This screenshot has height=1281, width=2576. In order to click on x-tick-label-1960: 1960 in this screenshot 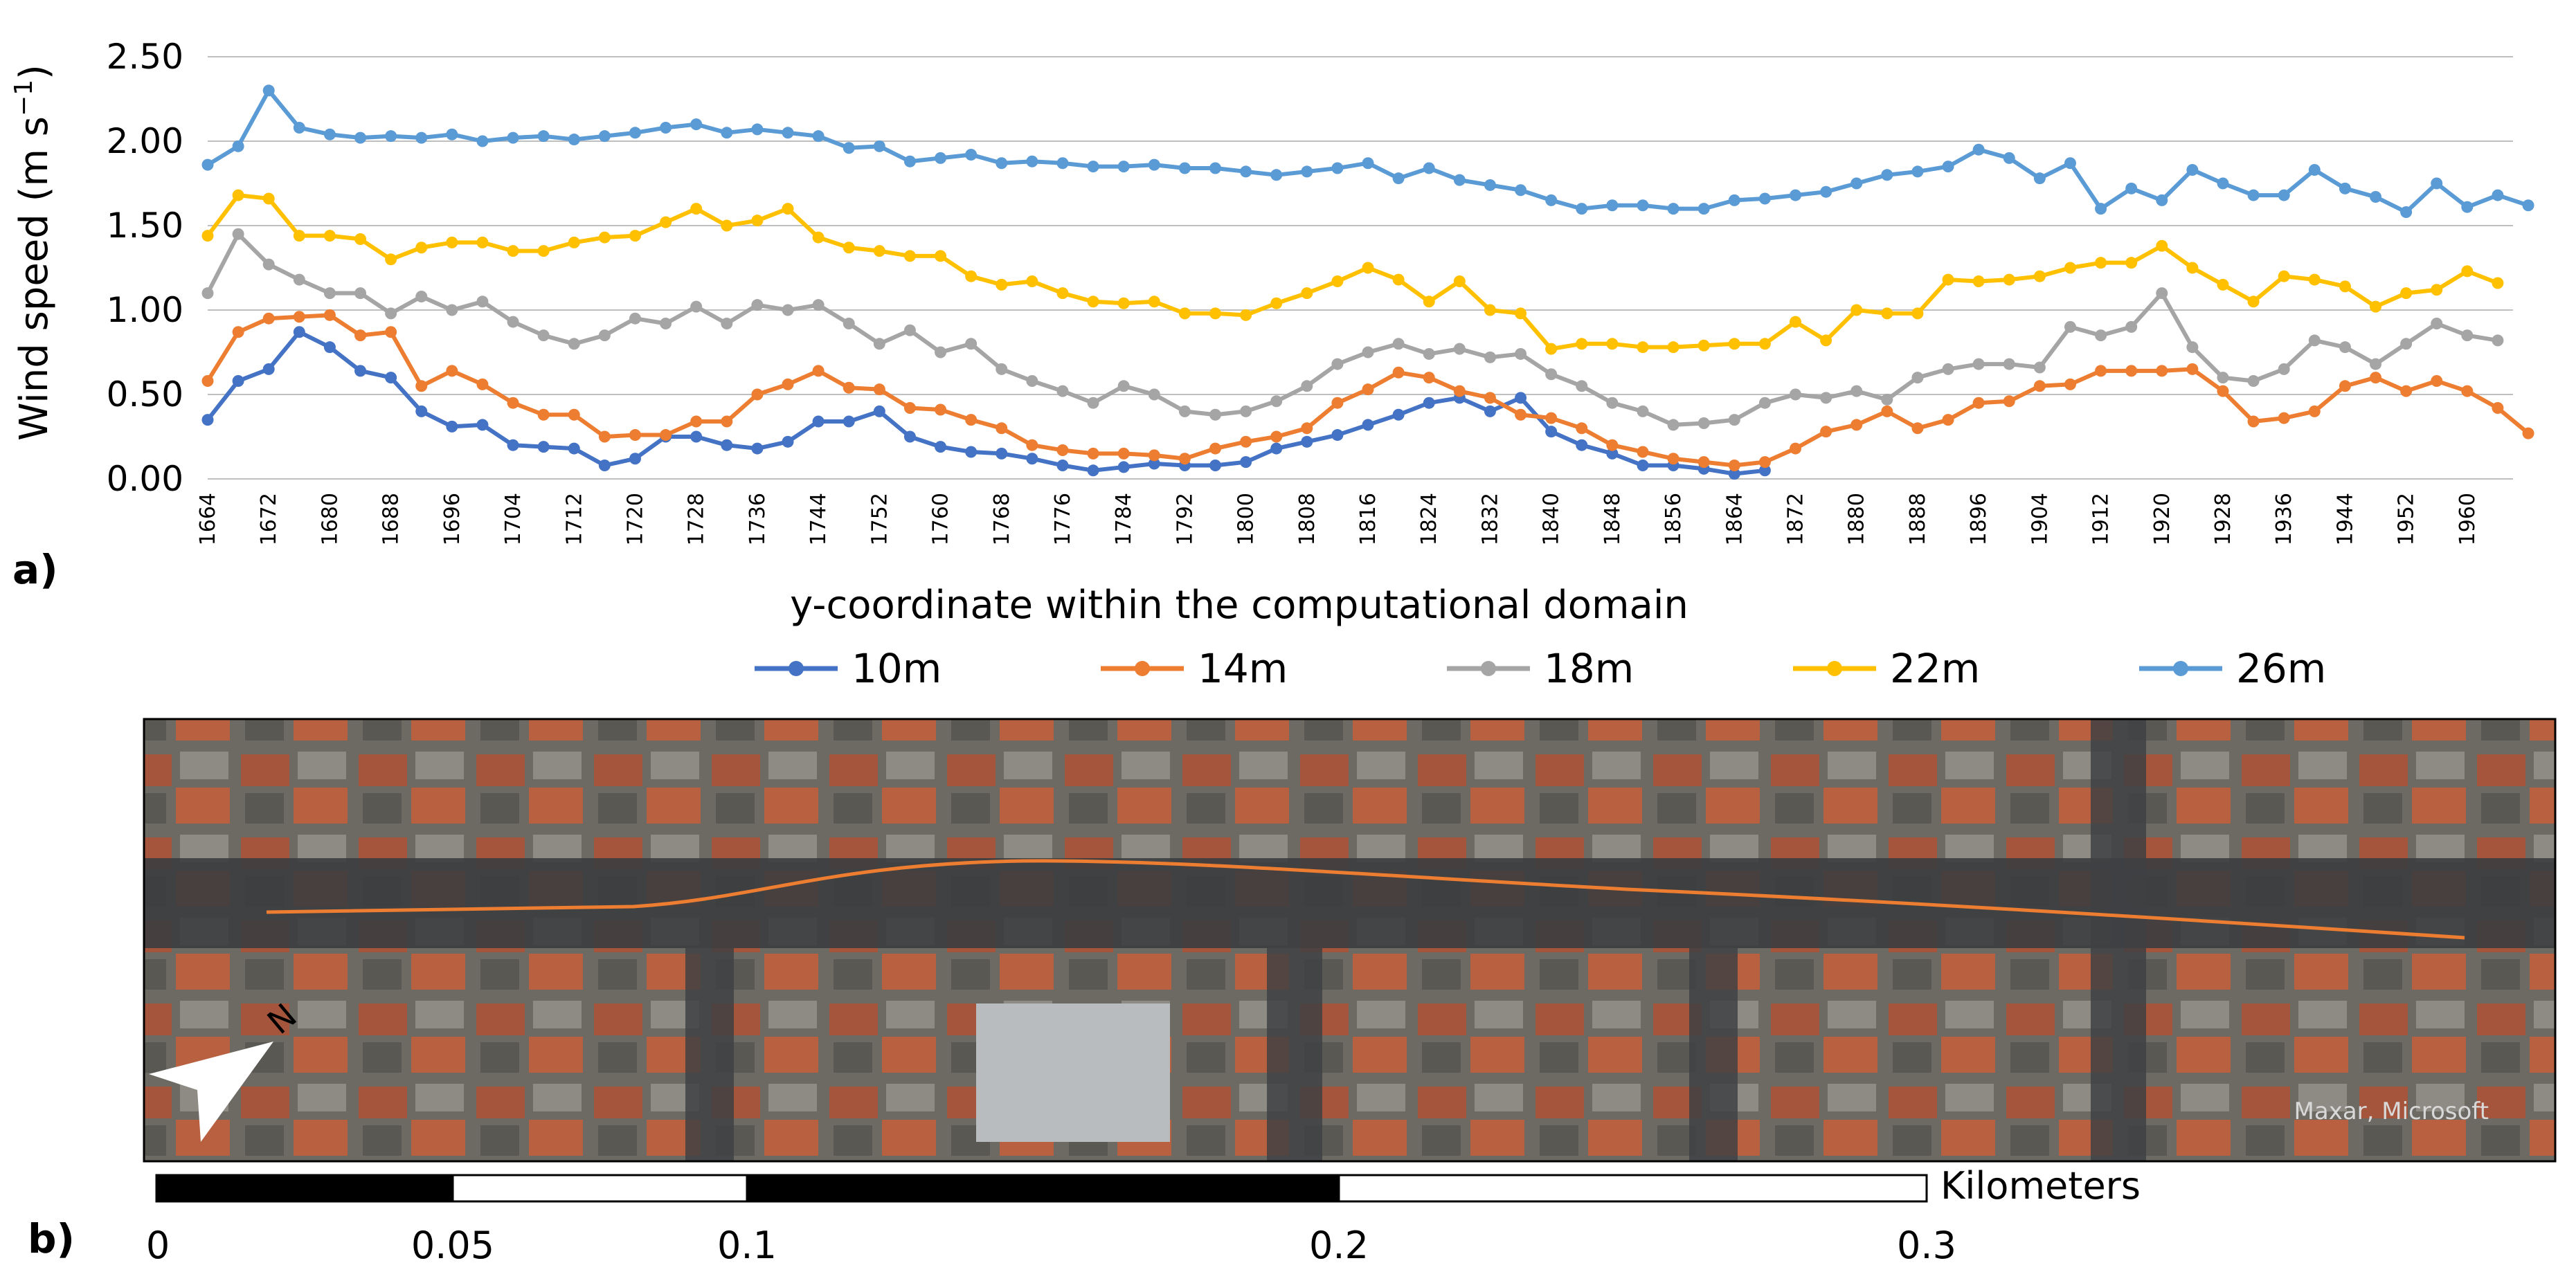, I will do `click(2468, 519)`.